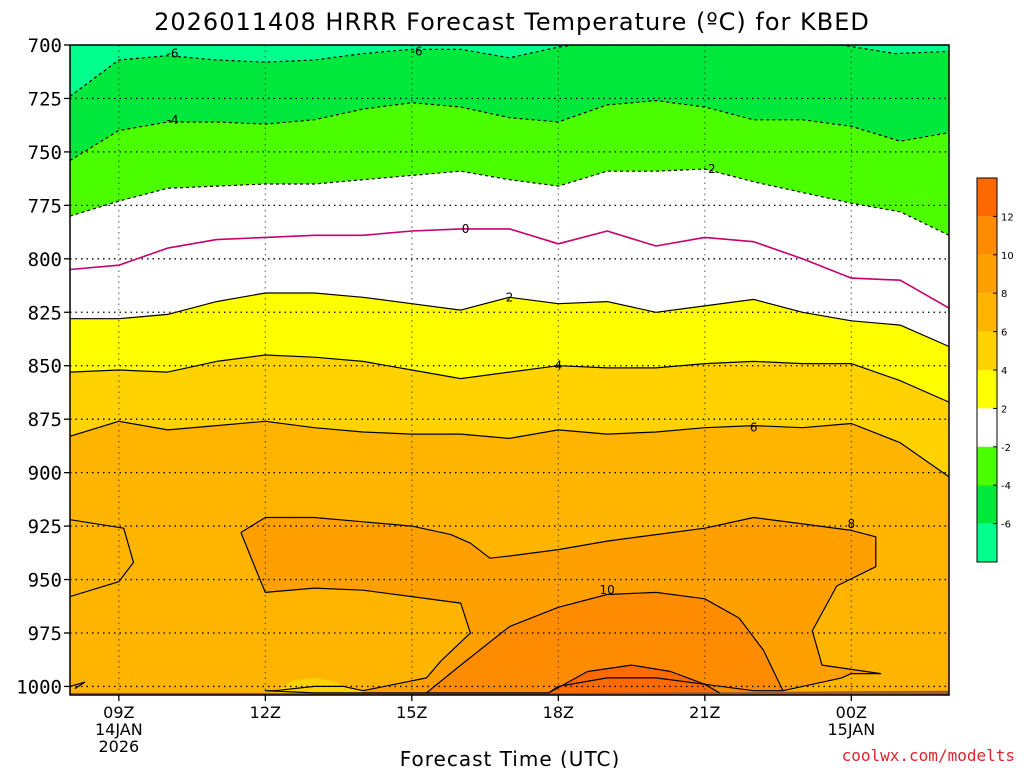 This screenshot has width=1024, height=768. Describe the element at coordinates (1007, 217) in the screenshot. I see `colorbar-label: 12` at that location.